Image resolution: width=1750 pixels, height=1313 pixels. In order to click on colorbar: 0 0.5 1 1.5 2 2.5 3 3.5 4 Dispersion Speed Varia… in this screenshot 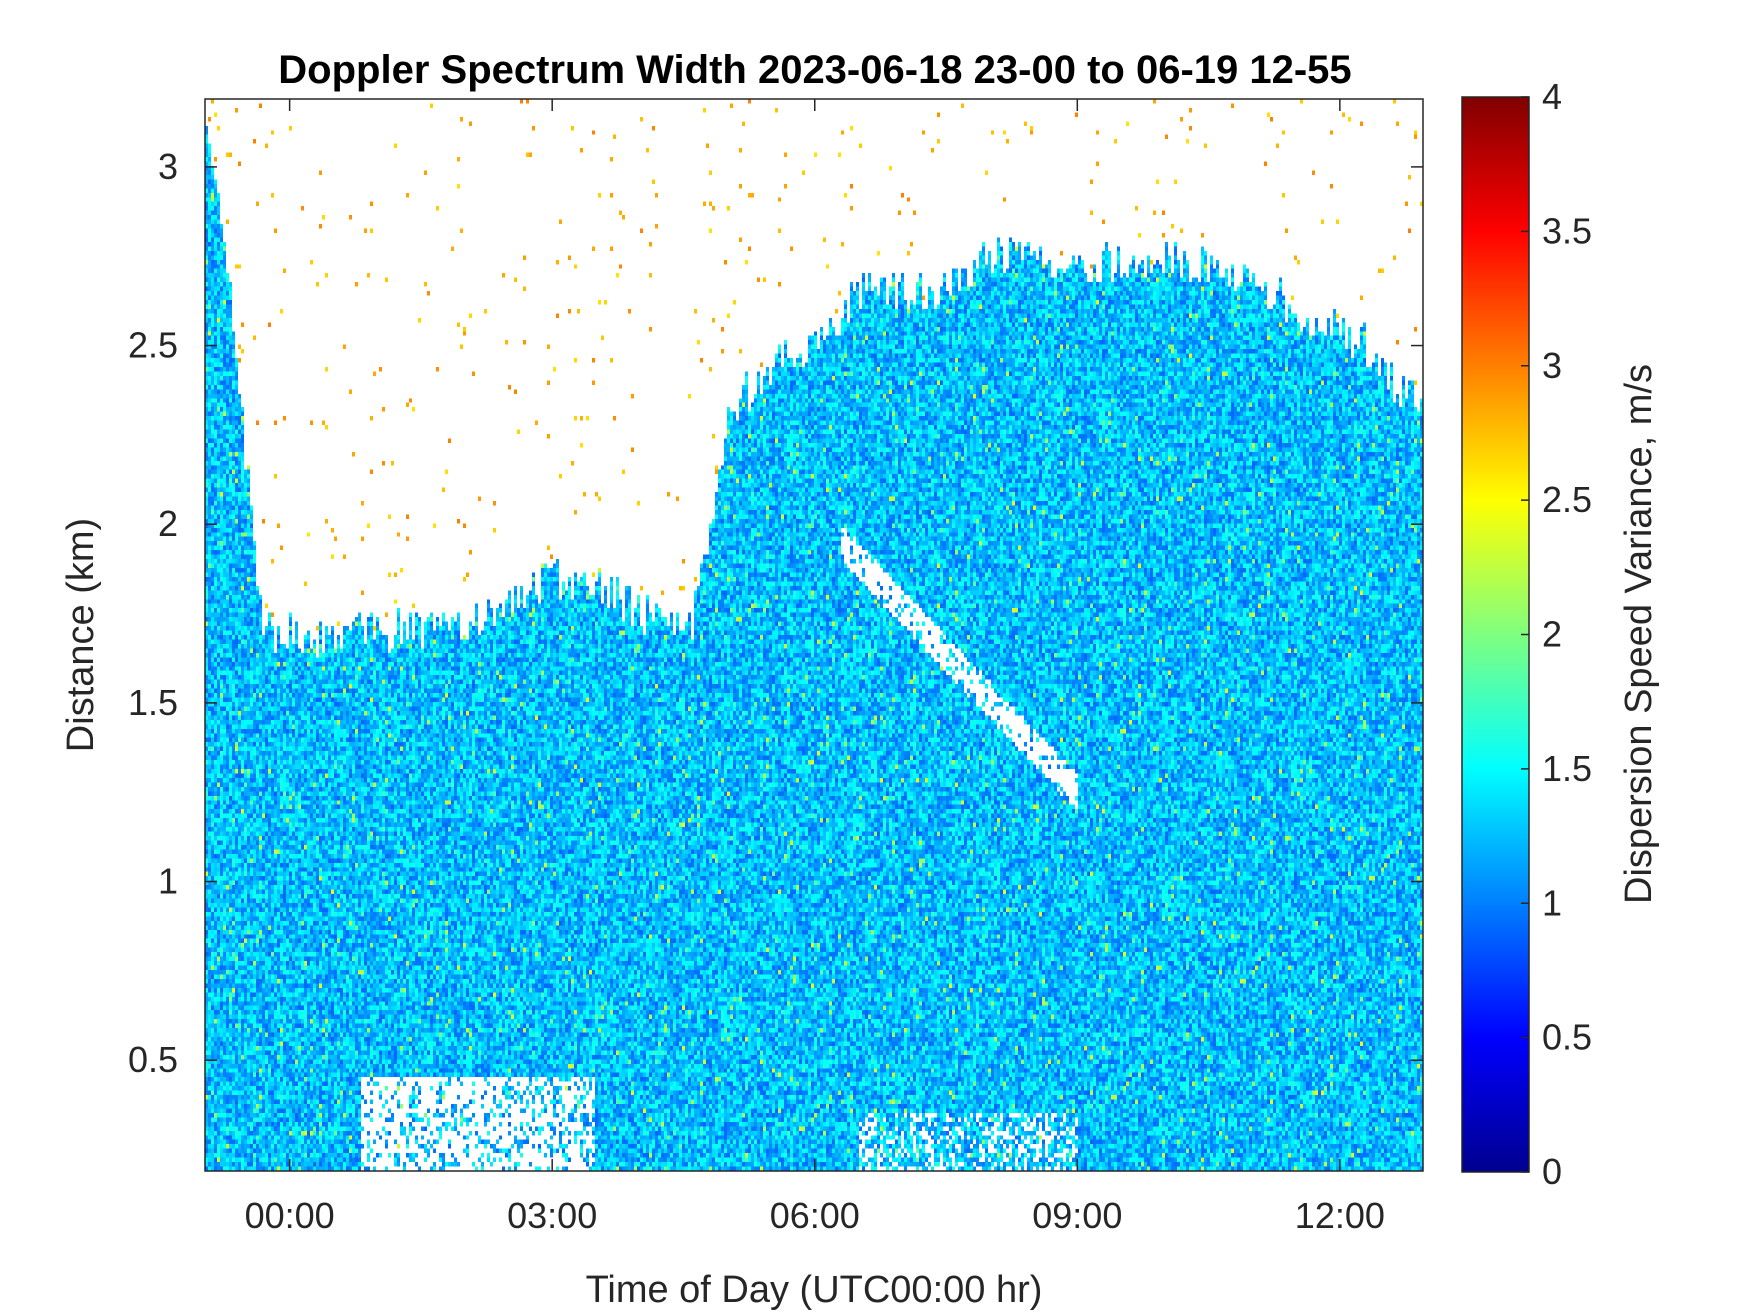, I will do `click(1560, 634)`.